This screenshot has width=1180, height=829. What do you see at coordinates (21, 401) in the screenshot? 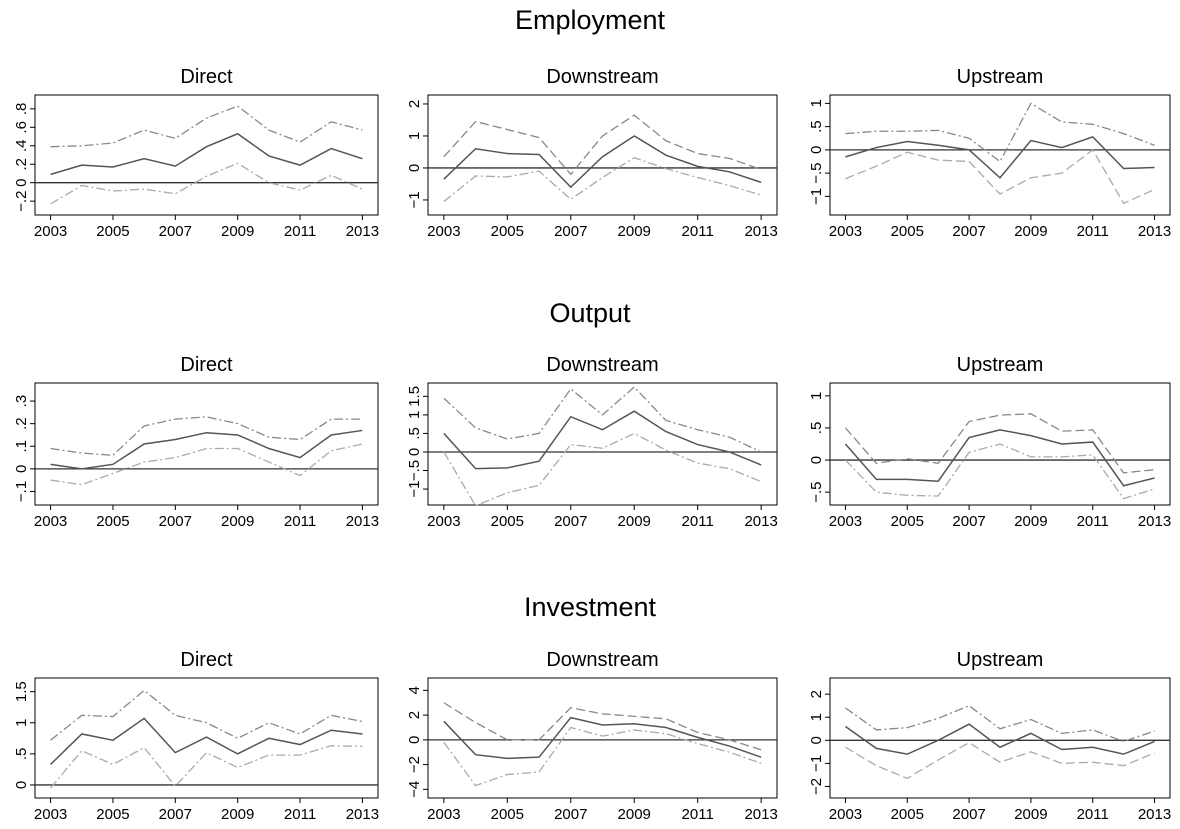
I see `y-tick-label: .3` at bounding box center [21, 401].